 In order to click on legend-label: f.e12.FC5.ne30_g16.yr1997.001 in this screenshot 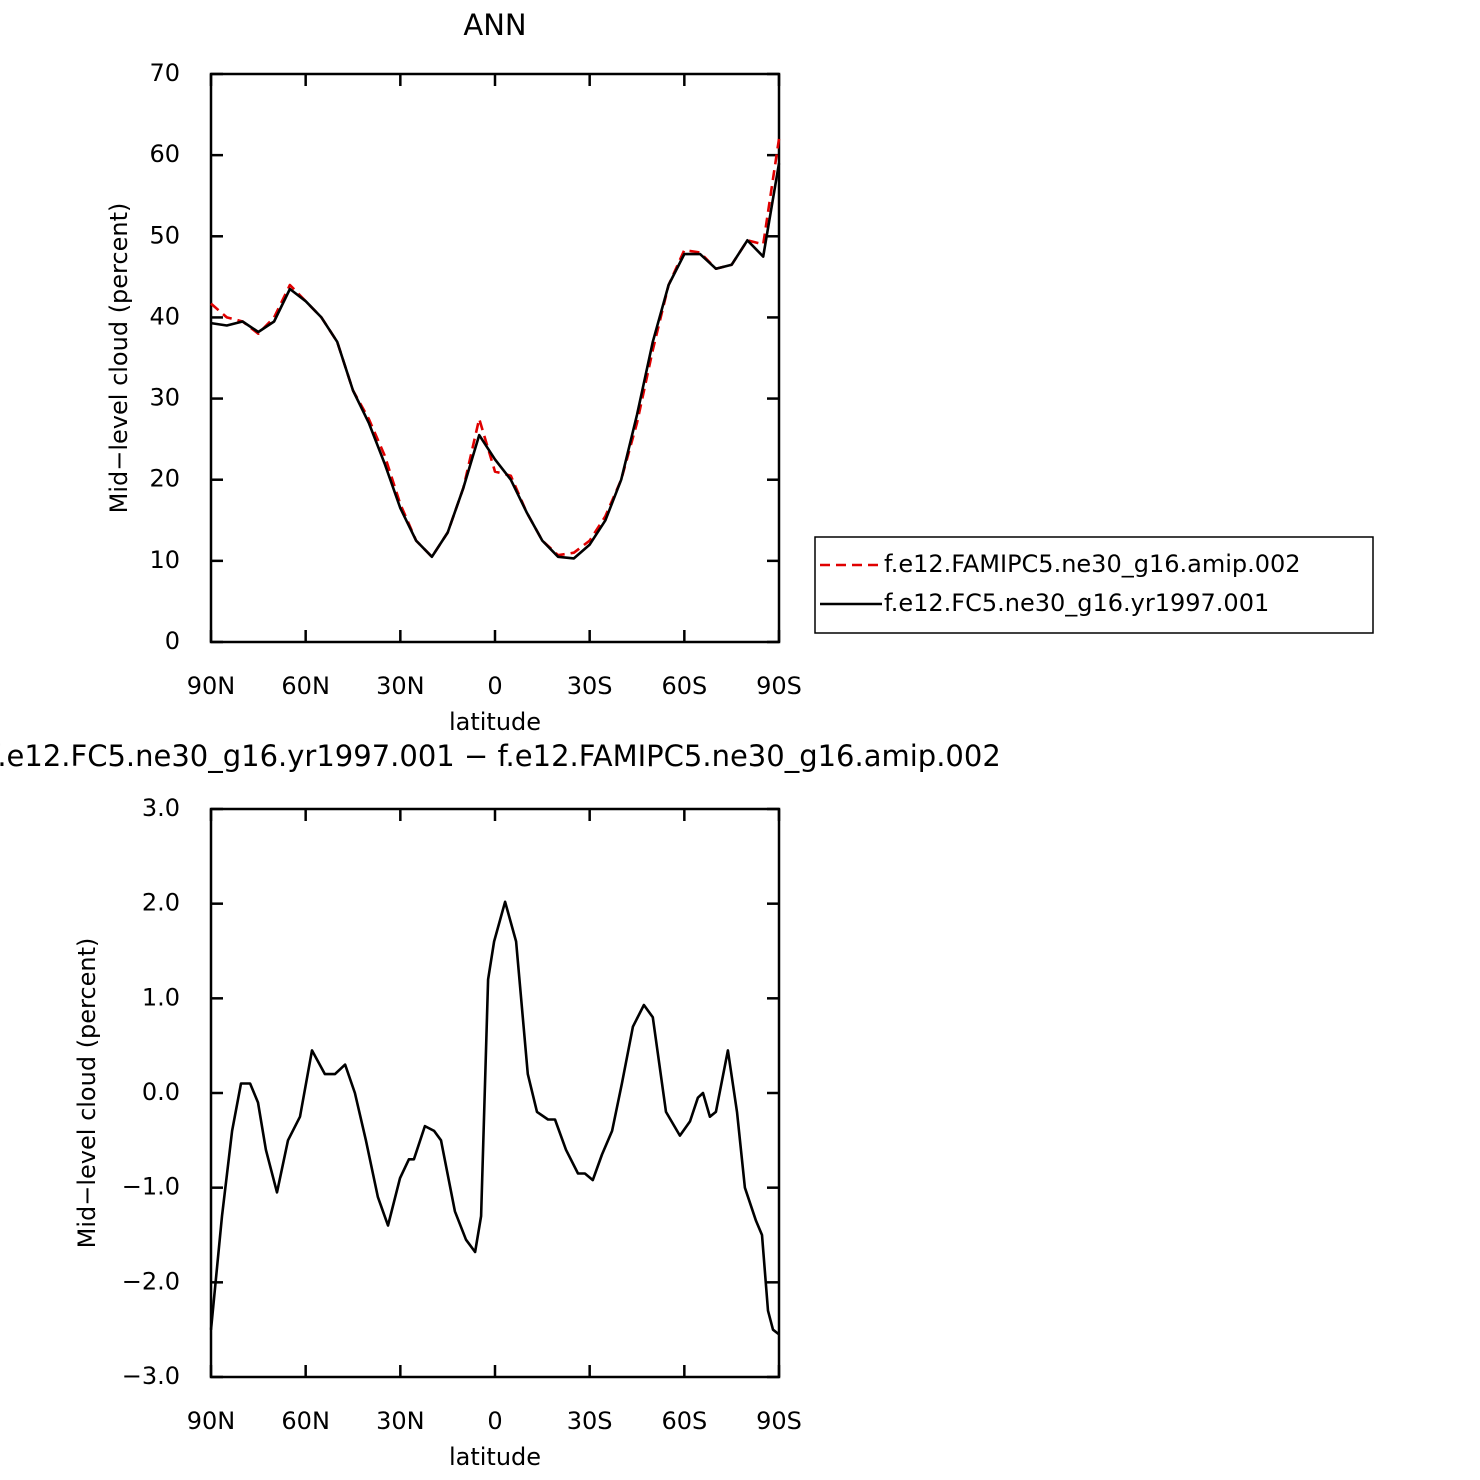, I will do `click(1076, 603)`.